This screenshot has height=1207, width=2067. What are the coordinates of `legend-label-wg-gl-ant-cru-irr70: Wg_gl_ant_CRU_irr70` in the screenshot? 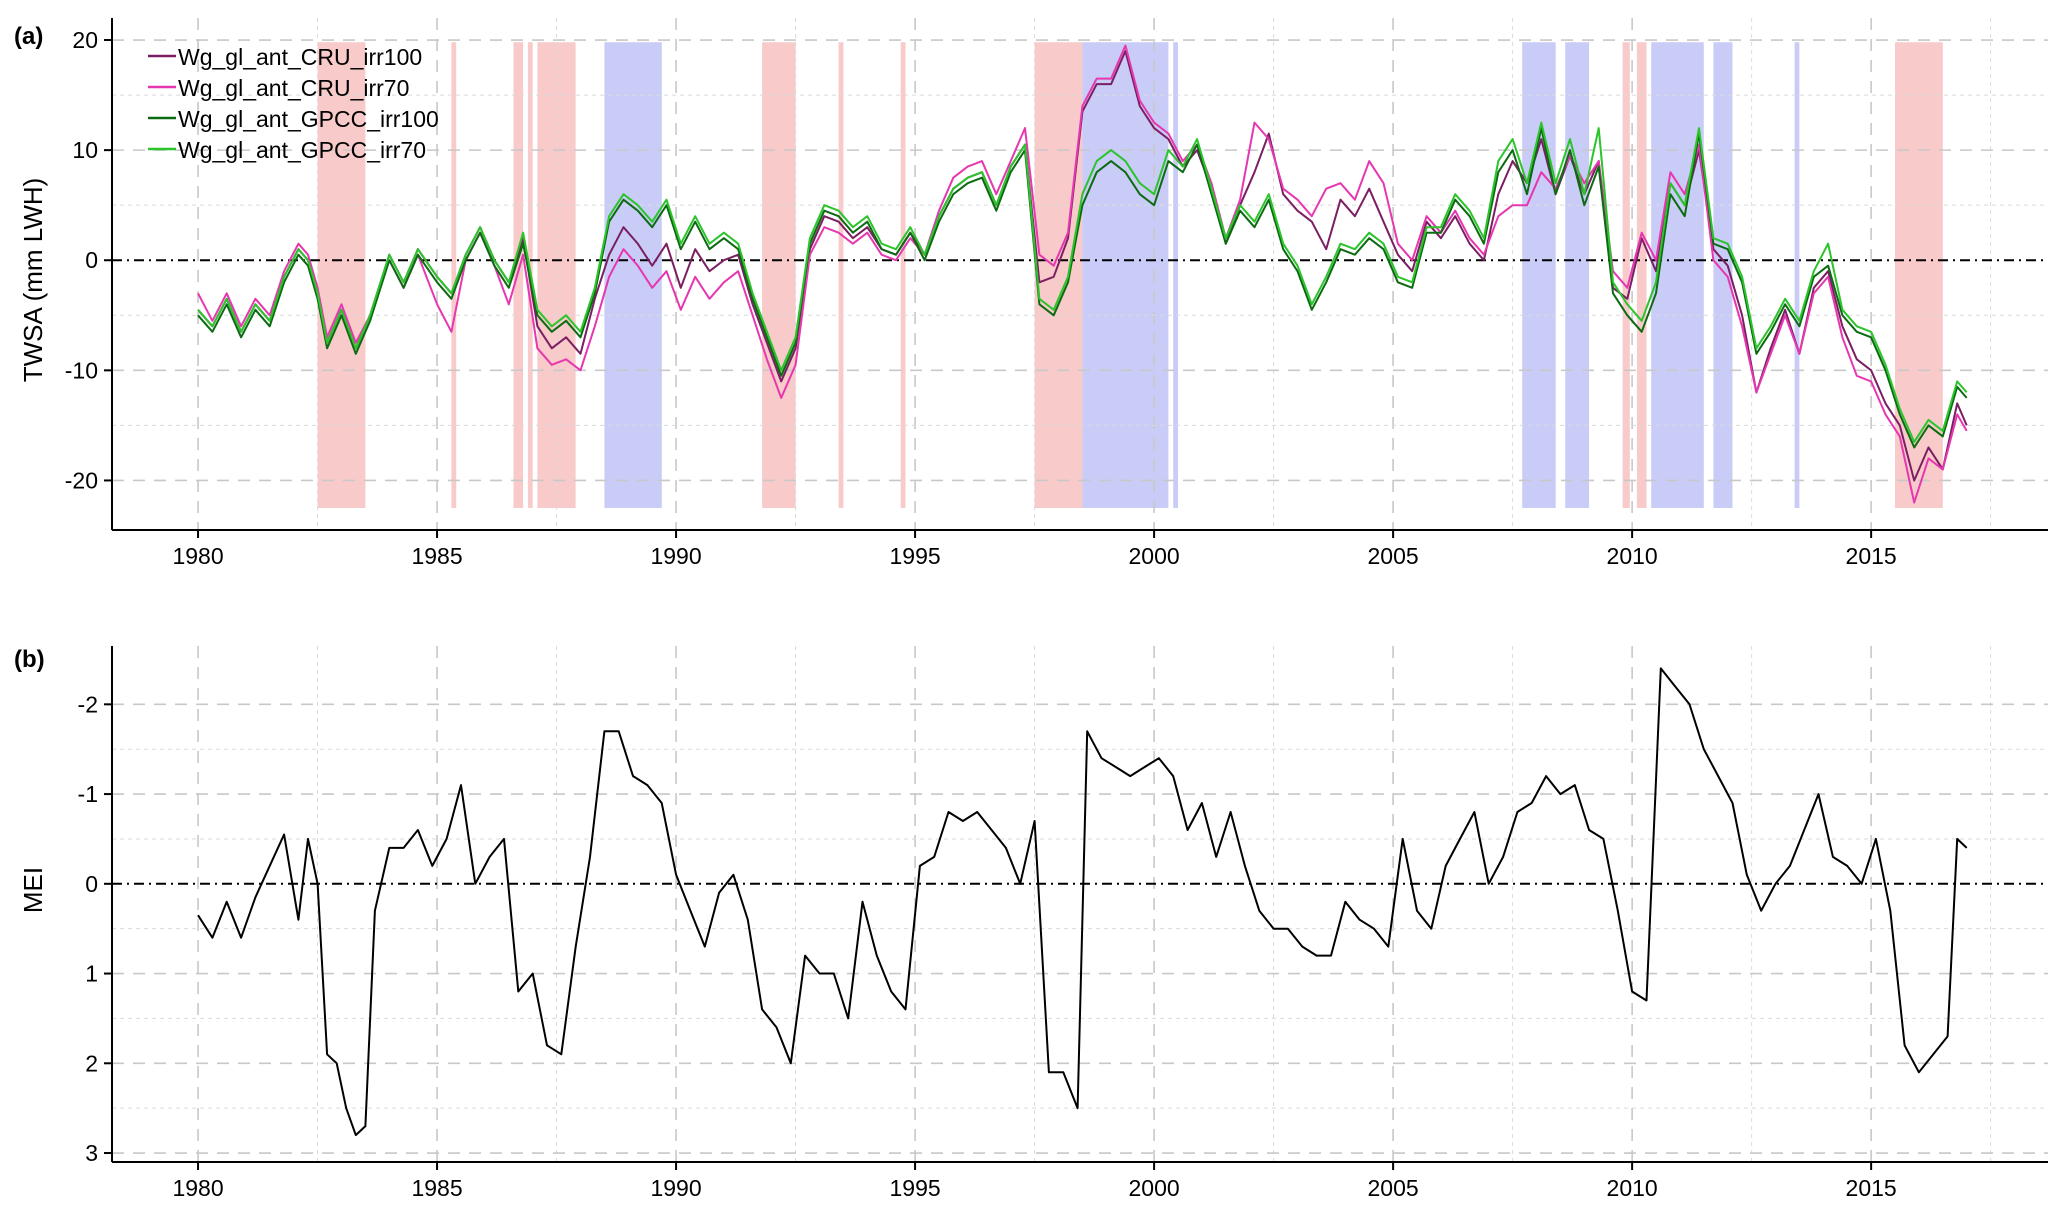 It's located at (293, 88).